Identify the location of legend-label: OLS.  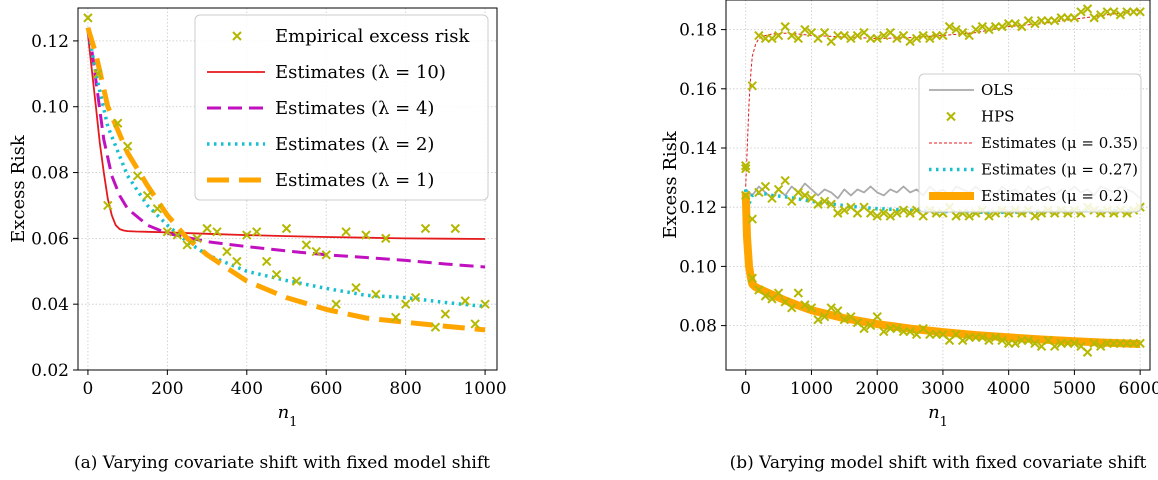
(997, 90).